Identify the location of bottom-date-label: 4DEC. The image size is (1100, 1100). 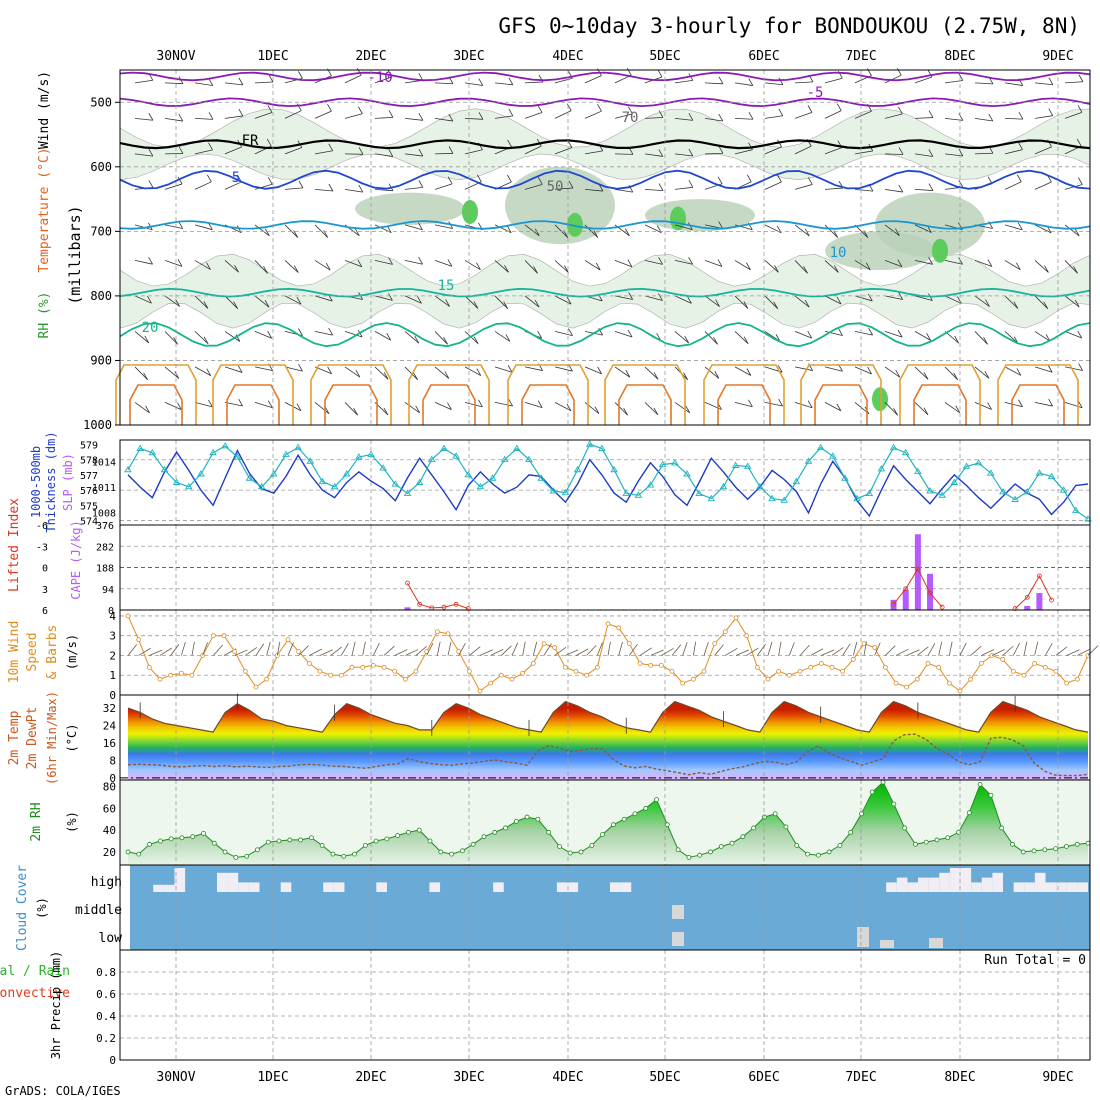
(567, 1077).